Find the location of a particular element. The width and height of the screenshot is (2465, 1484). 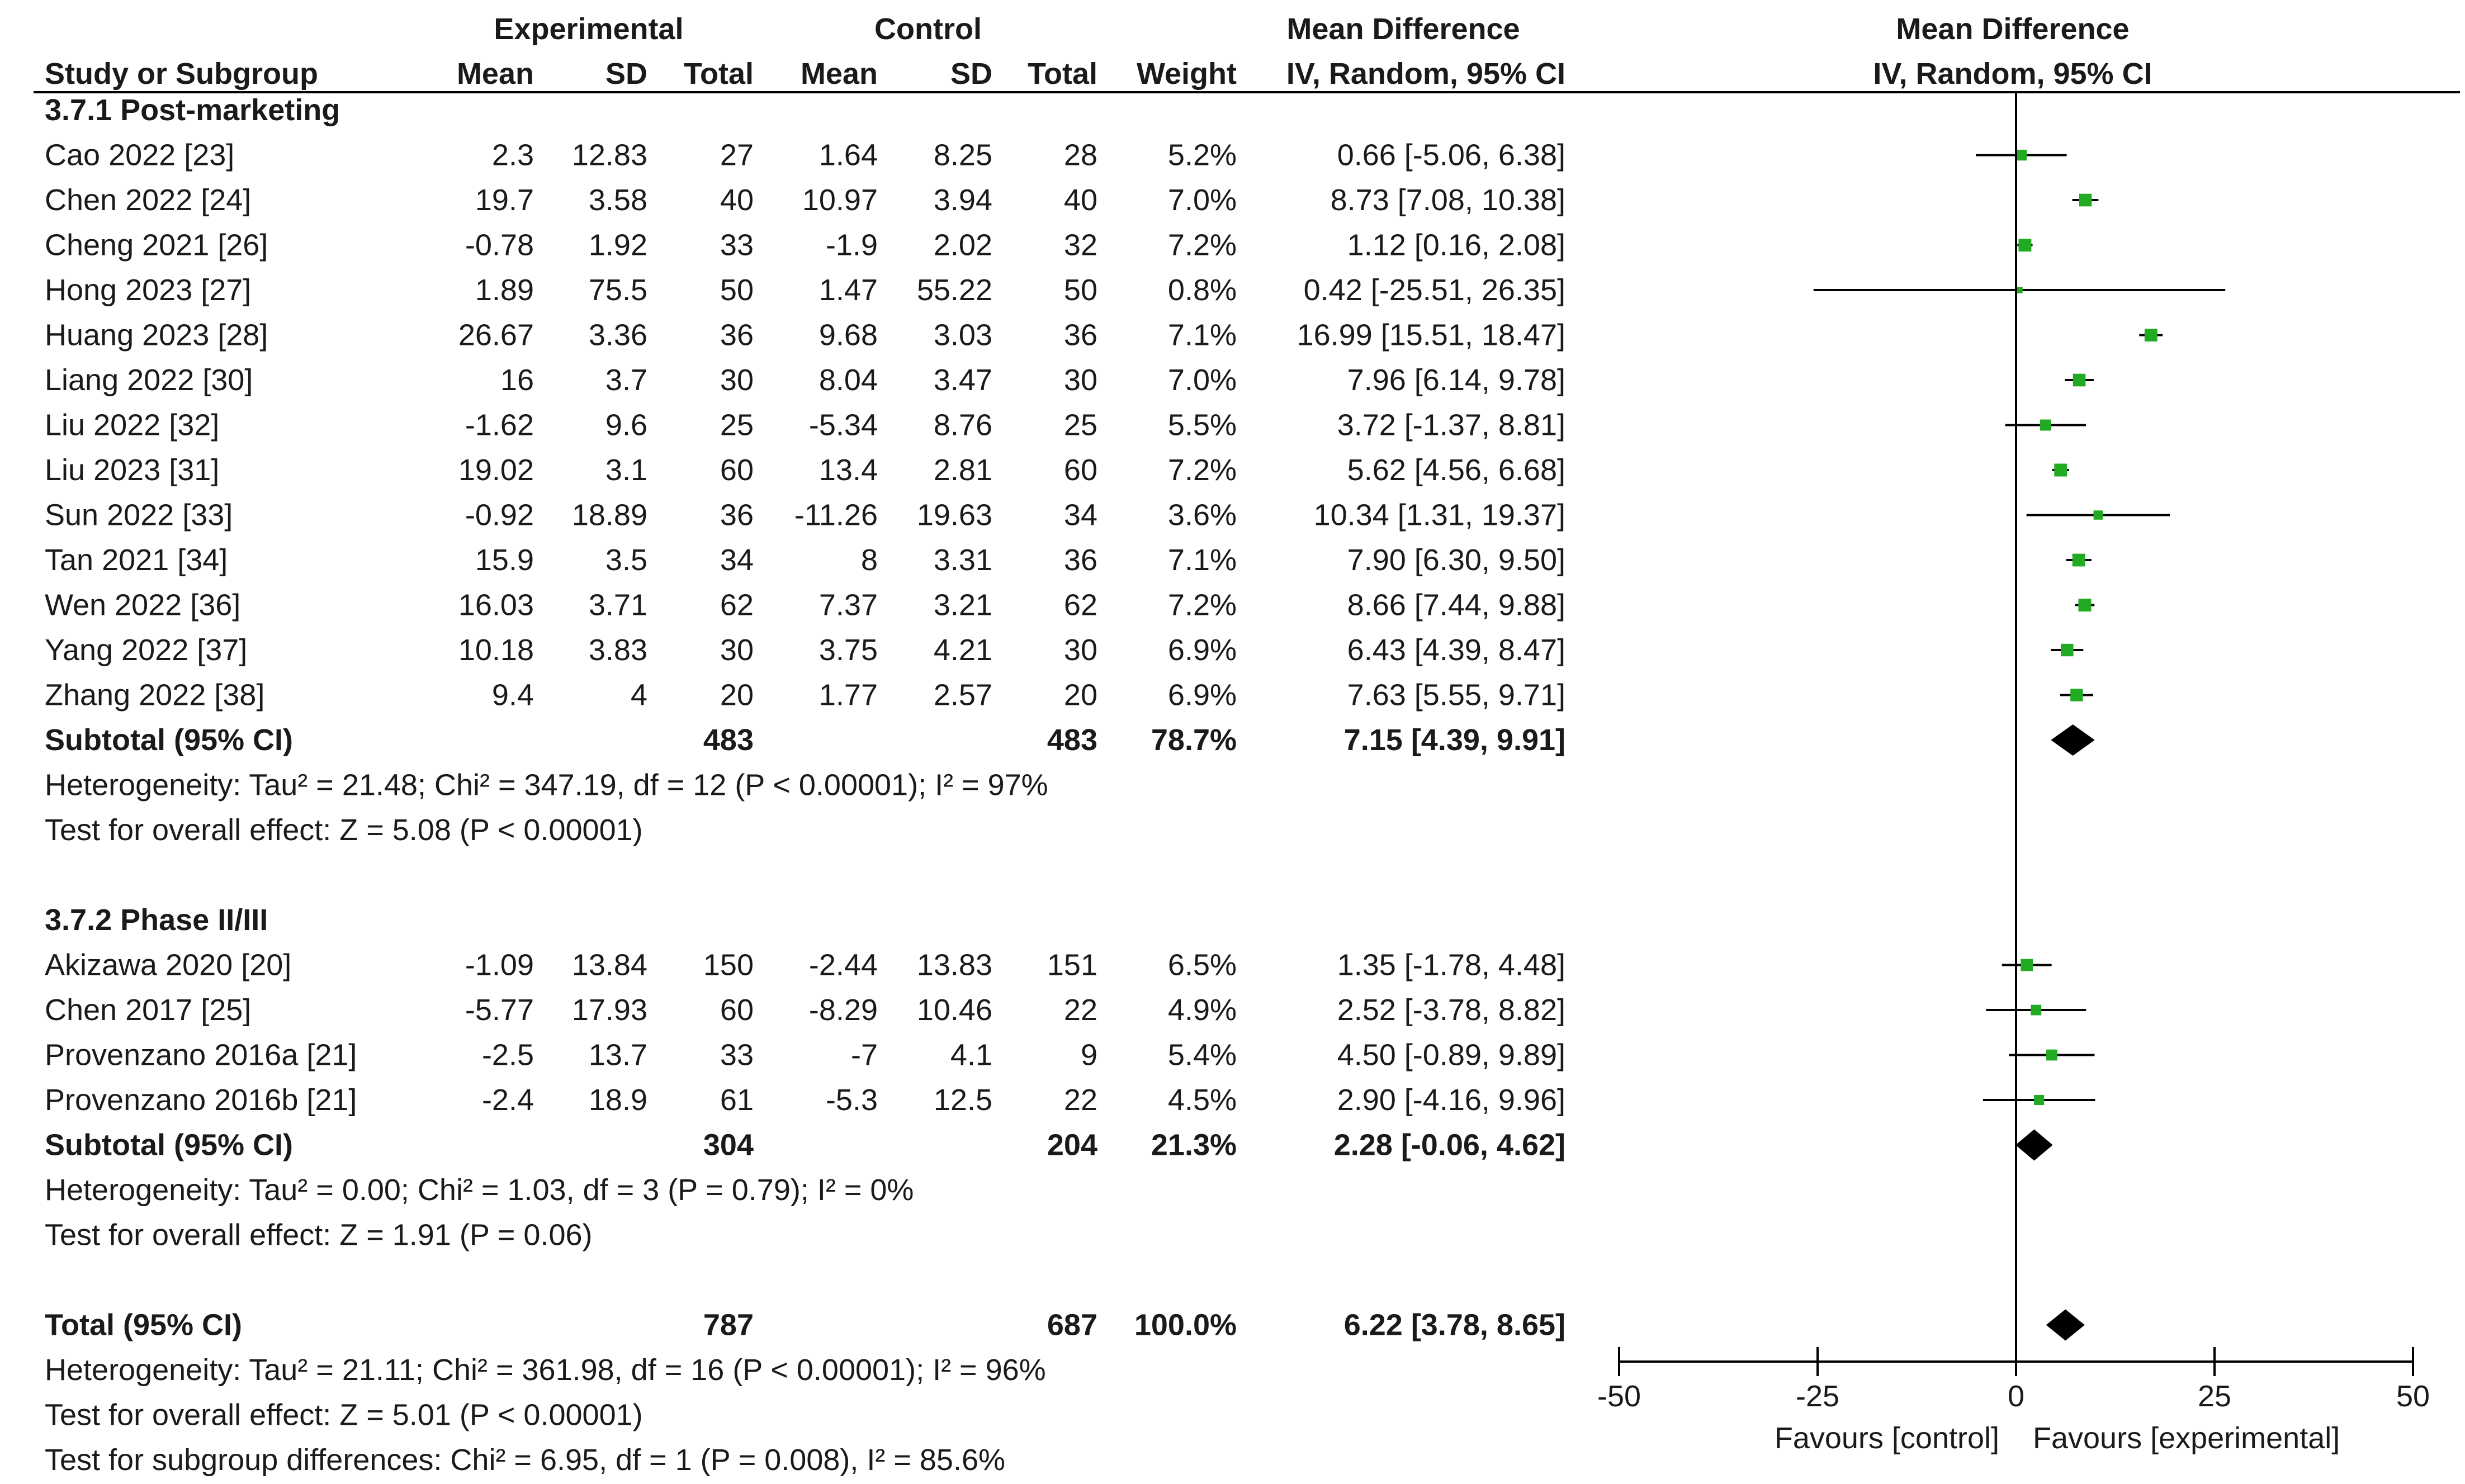

exp-mean-column-header: Mean is located at coordinates (496, 74).